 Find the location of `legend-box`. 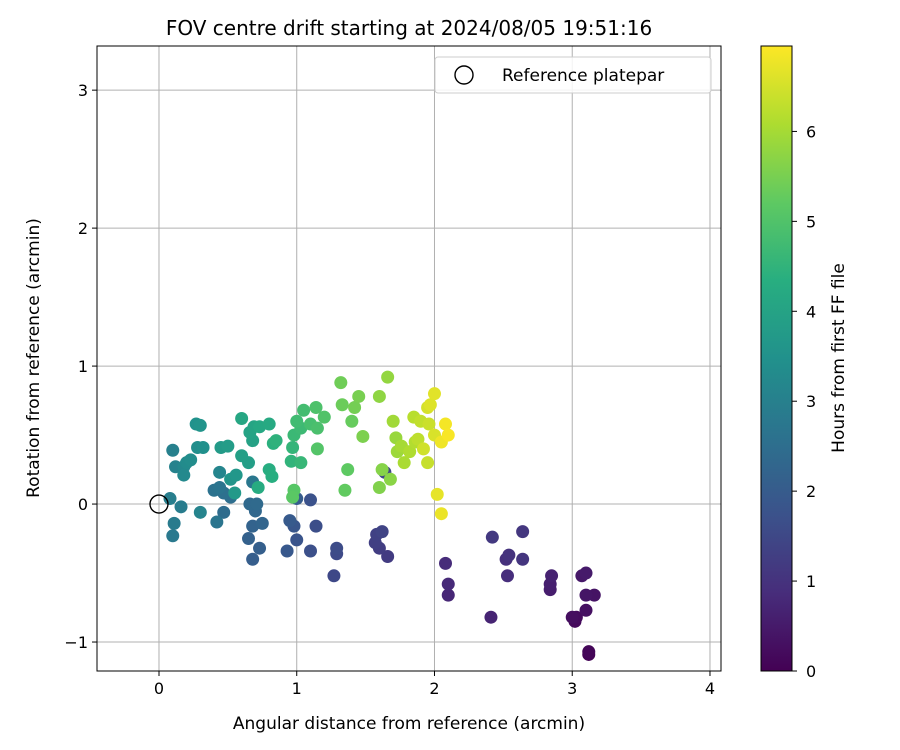

legend-box is located at coordinates (573, 75).